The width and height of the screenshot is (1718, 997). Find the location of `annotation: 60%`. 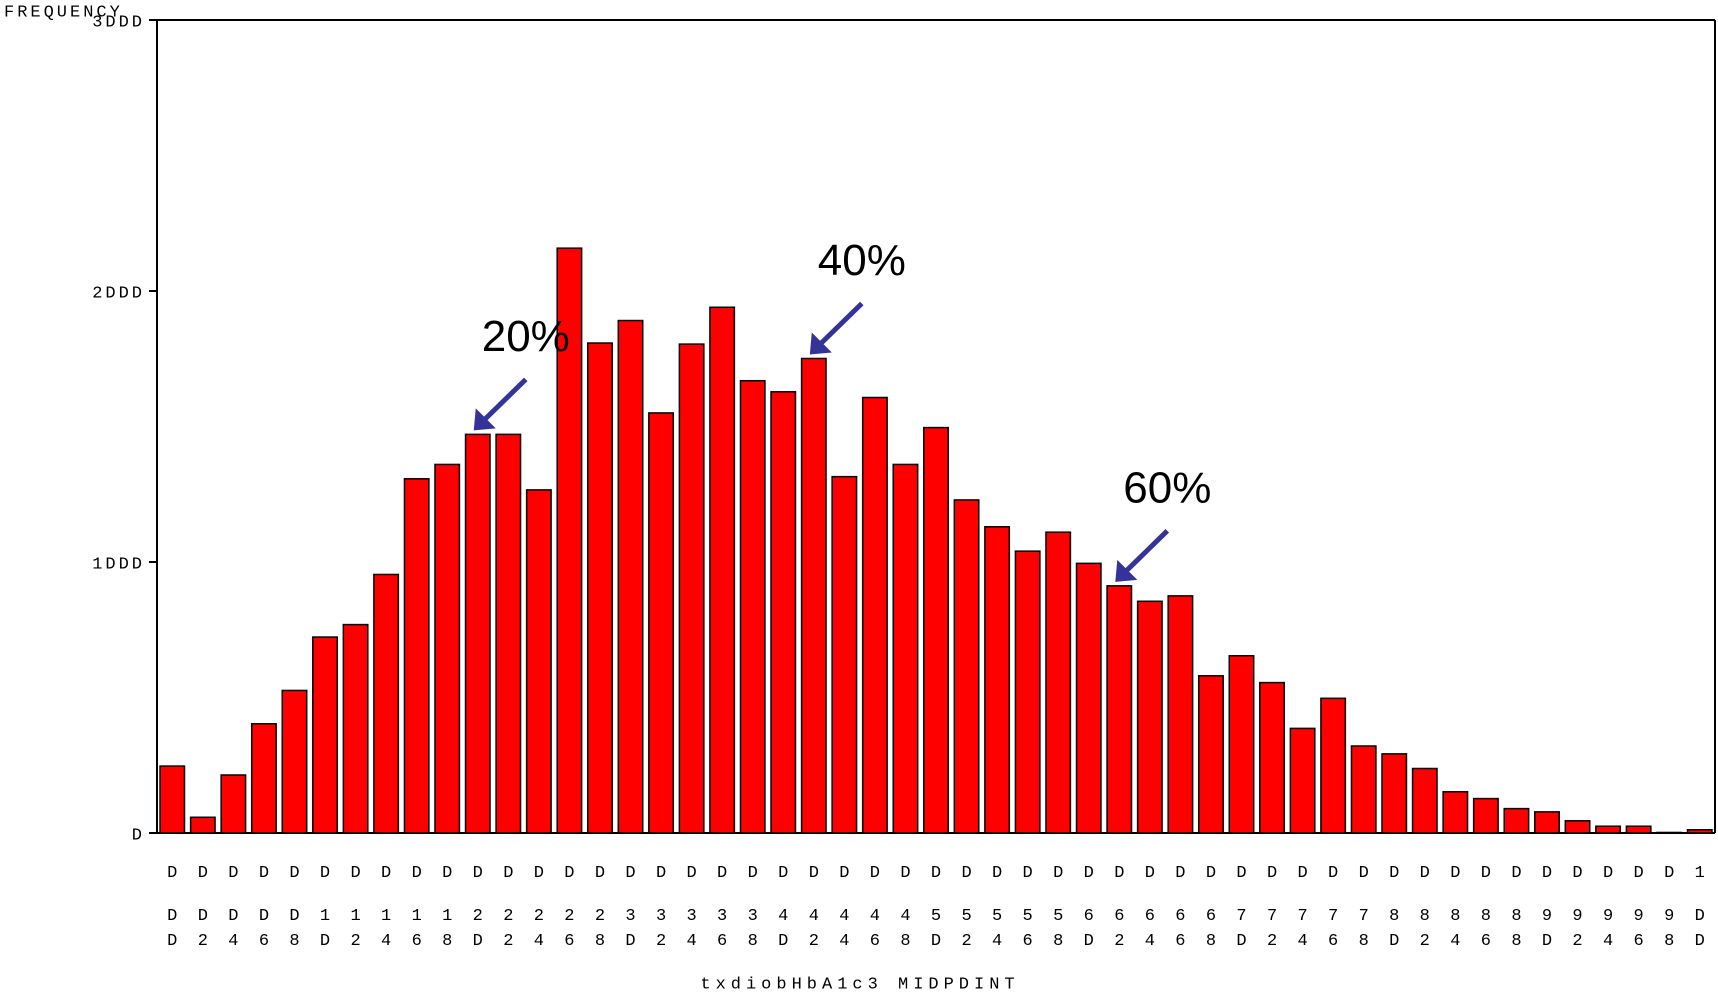

annotation: 60% is located at coordinates (1167, 487).